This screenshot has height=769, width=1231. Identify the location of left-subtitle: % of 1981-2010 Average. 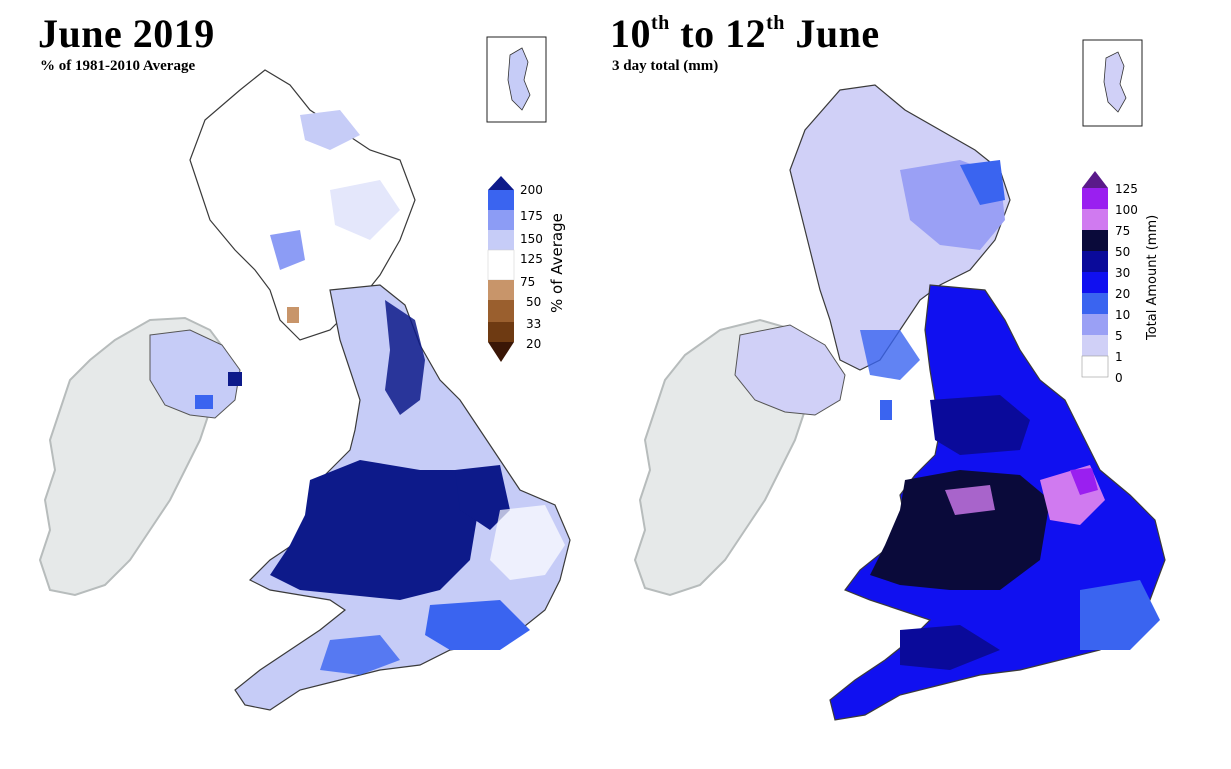
(118, 66).